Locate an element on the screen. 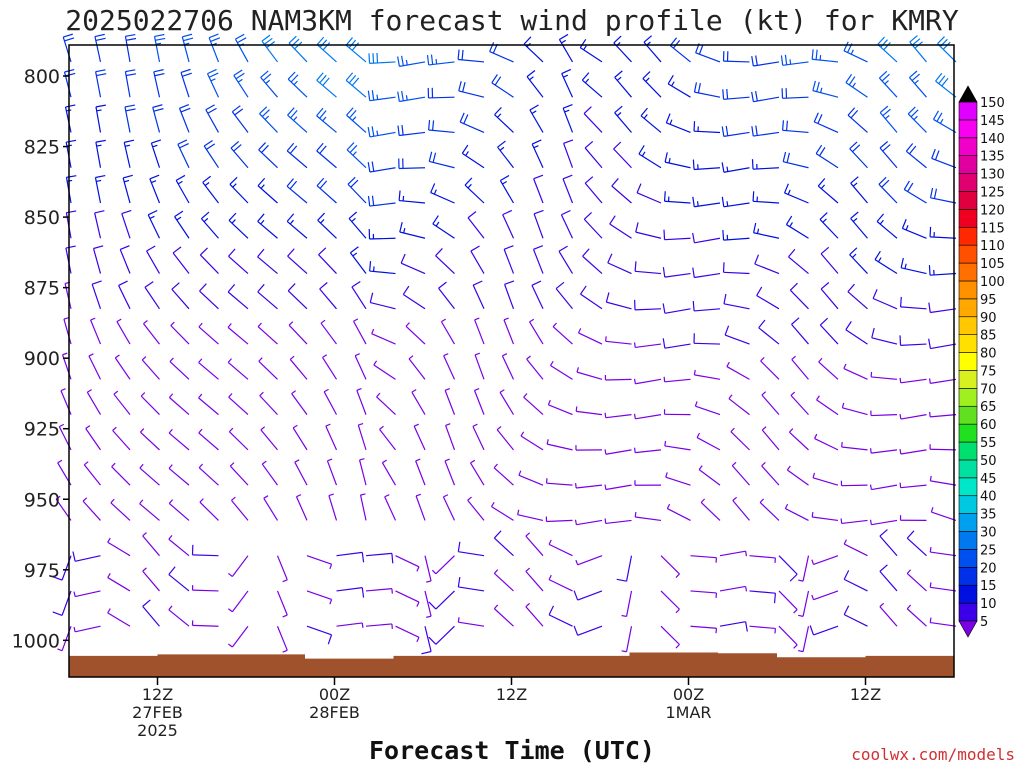  colorbar-label: 65 is located at coordinates (988, 407).